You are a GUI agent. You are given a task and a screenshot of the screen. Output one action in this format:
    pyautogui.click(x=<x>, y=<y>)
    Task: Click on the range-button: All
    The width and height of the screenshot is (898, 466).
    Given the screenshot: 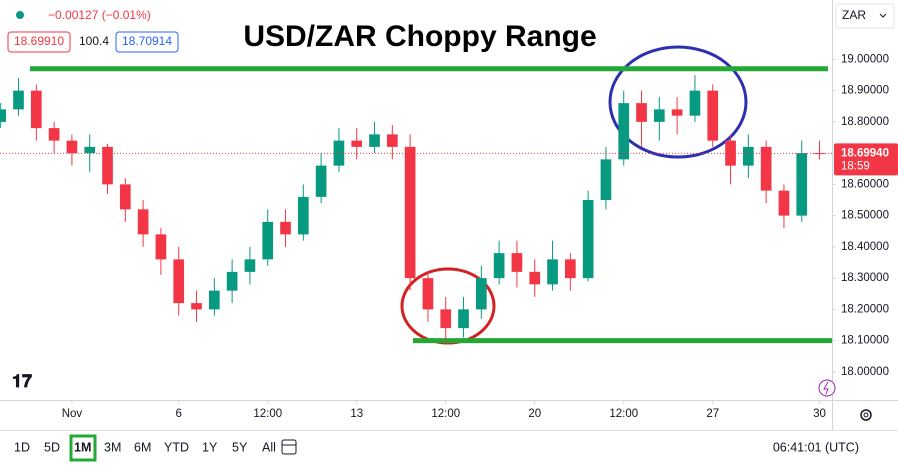 What is the action you would take?
    pyautogui.click(x=269, y=447)
    